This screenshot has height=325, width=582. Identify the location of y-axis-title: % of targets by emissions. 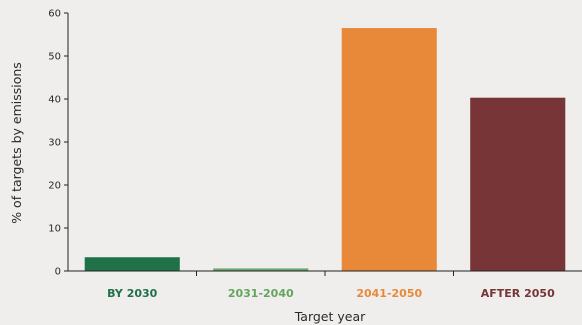
(16, 143).